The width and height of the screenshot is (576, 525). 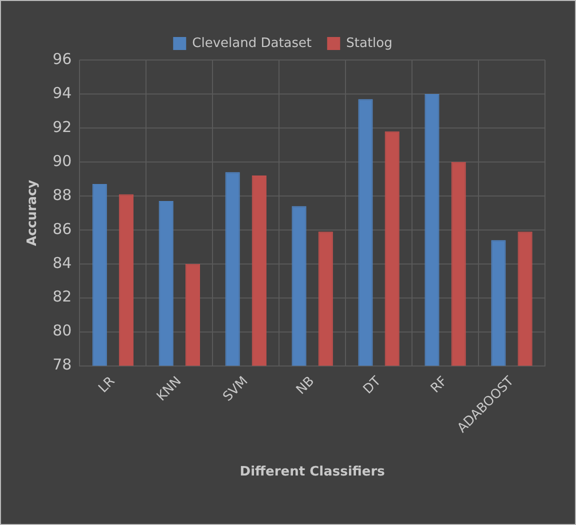 What do you see at coordinates (62, 127) in the screenshot?
I see `y-tick-label: 92` at bounding box center [62, 127].